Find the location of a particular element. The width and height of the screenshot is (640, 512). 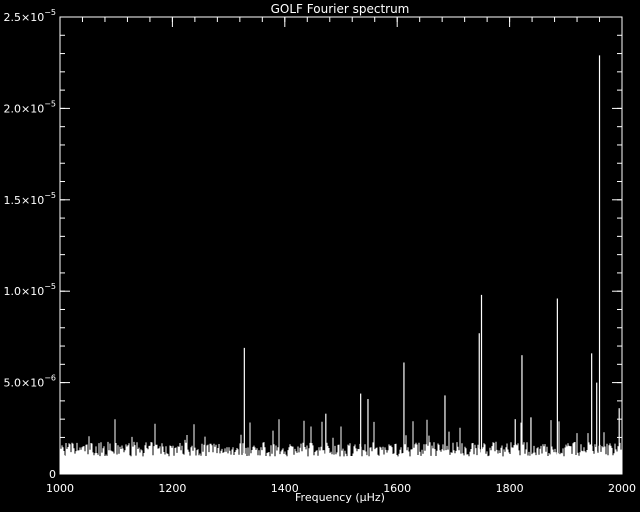

y-tick-label: 5.0×10⁻⁶ is located at coordinates (29, 382).